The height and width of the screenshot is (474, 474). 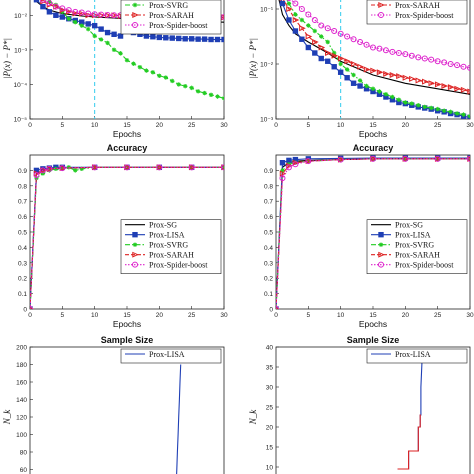 I want to click on y-tick-label: 160, so click(x=21, y=383).